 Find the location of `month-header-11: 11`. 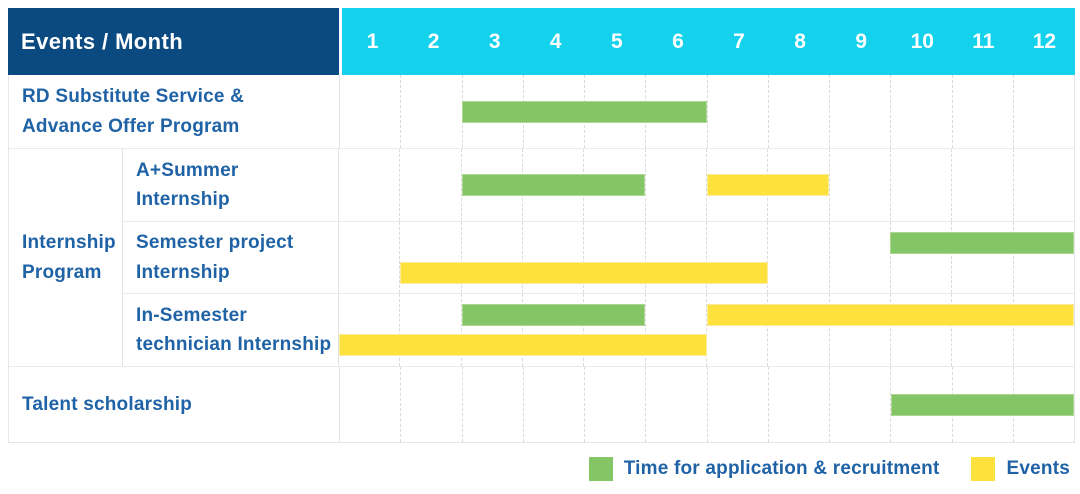

month-header-11: 11 is located at coordinates (983, 41).